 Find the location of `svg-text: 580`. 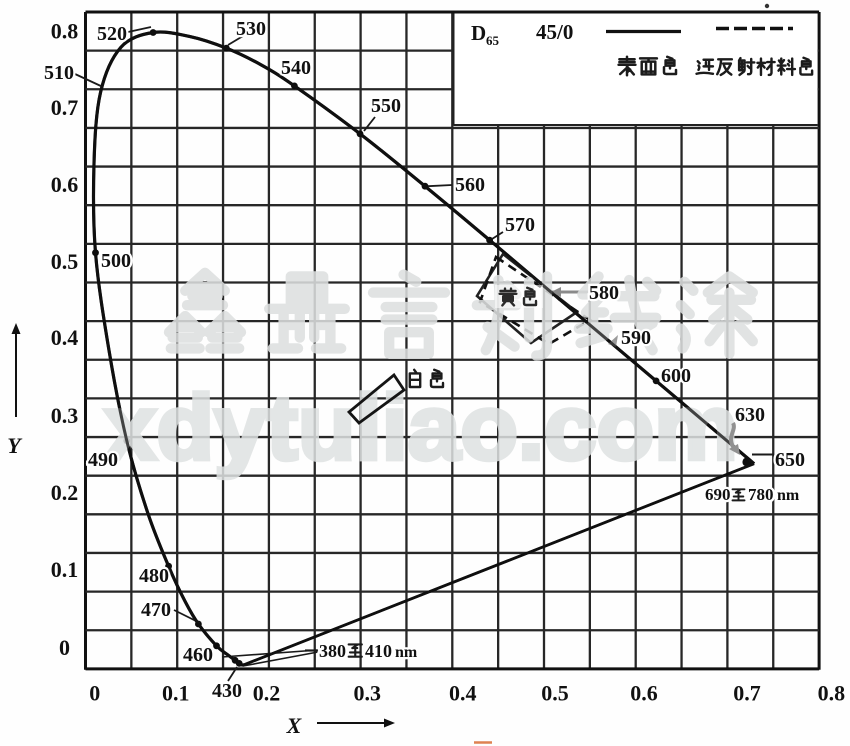

svg-text: 580 is located at coordinates (604, 293).